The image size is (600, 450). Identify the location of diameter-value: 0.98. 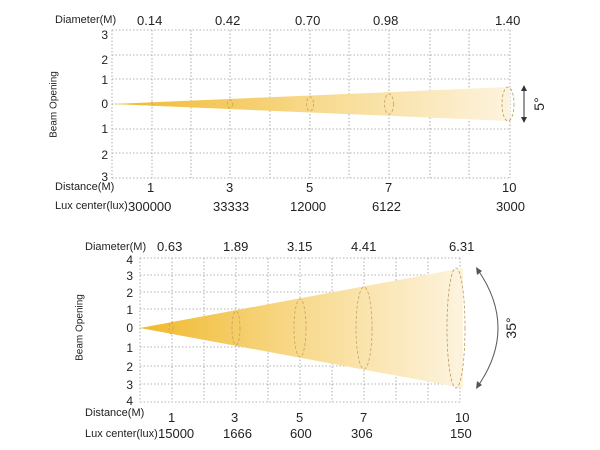
(386, 20).